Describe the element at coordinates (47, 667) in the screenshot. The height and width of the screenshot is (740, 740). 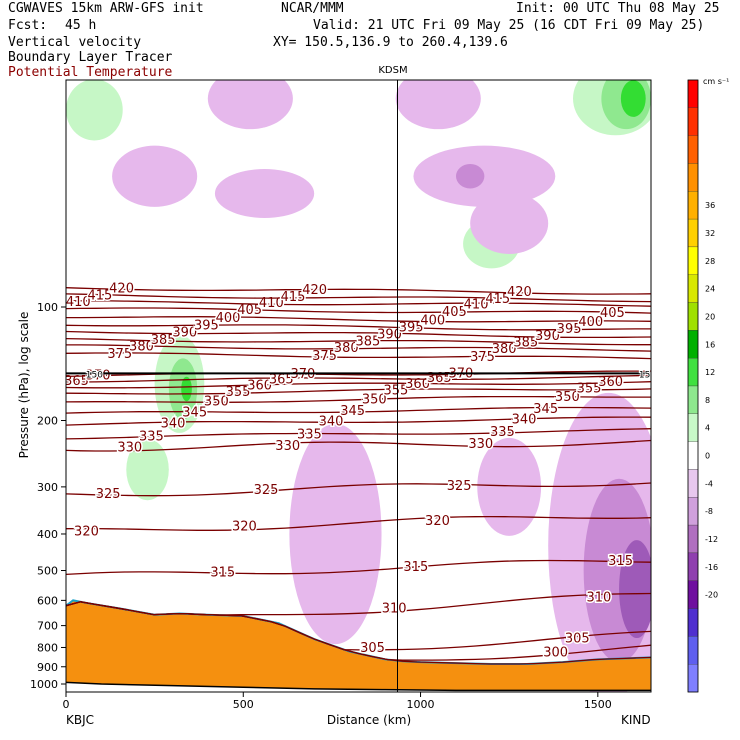
I see `y-tick-label: 900` at that location.